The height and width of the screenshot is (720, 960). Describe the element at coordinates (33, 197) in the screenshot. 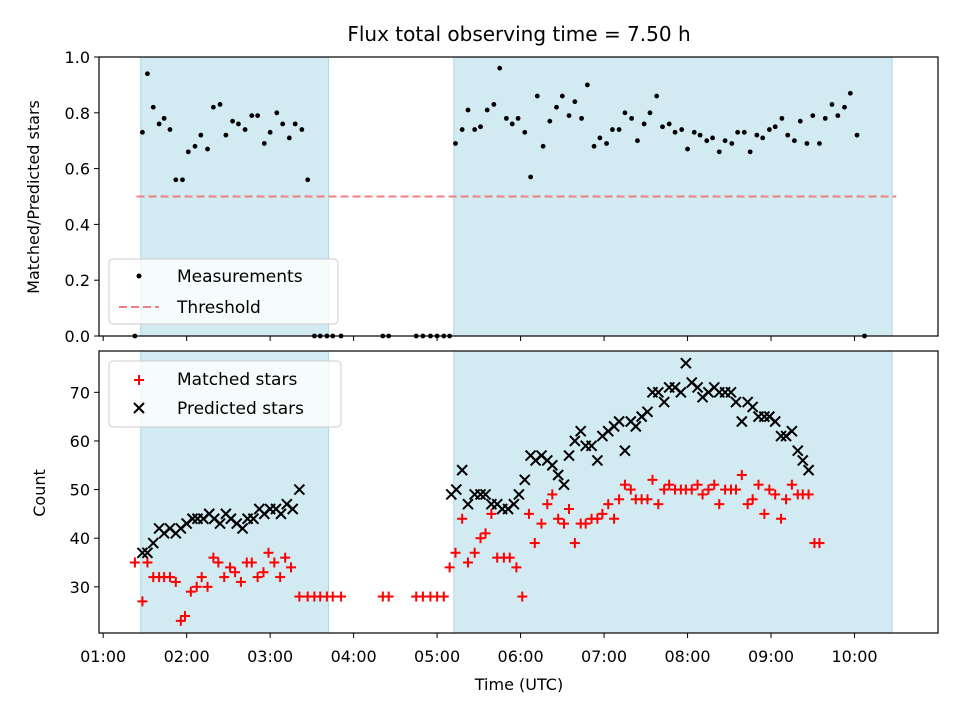

I see `ratio-y-axis-label: Matched/Predicted stars` at that location.